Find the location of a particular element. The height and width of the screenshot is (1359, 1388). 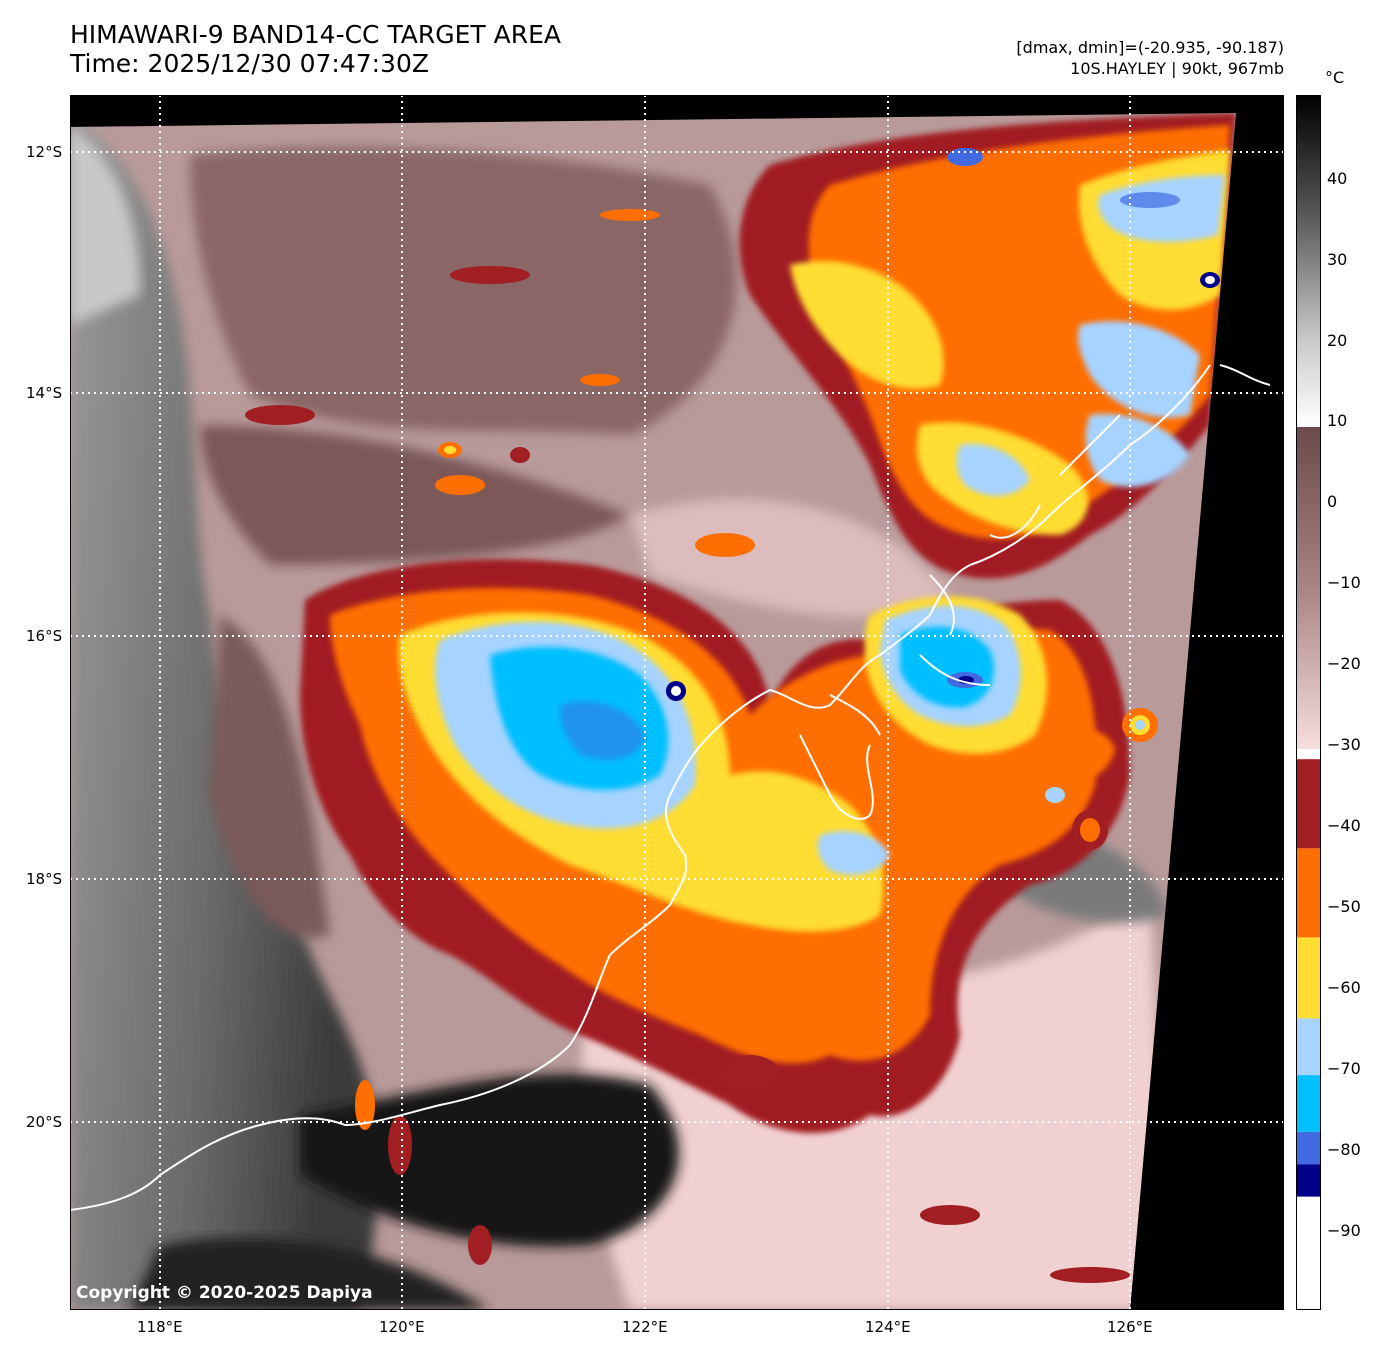

colorbar-cool-band is located at coordinates (1308, 588).